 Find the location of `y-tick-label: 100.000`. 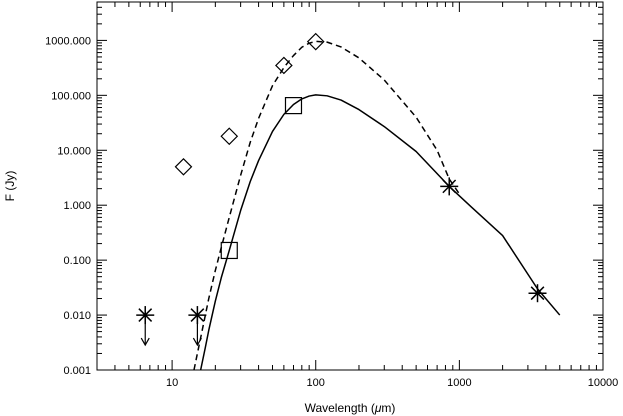

y-tick-label: 100.000 is located at coordinates (71, 96).